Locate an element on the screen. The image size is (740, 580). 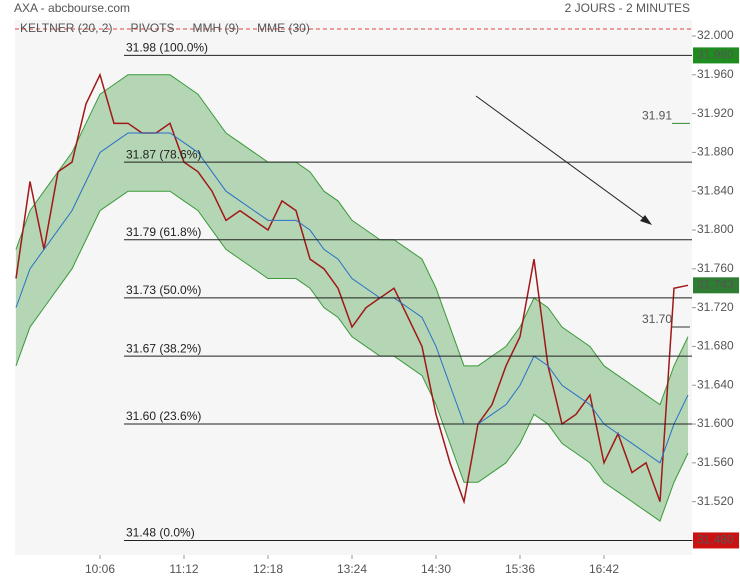
y-tick-label: 31.840 is located at coordinates (715, 190).